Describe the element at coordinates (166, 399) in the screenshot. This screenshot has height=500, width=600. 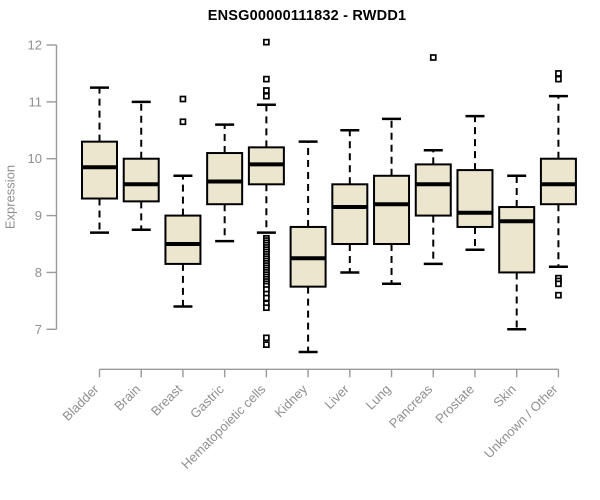
I see `x-tick-label: Breast` at that location.